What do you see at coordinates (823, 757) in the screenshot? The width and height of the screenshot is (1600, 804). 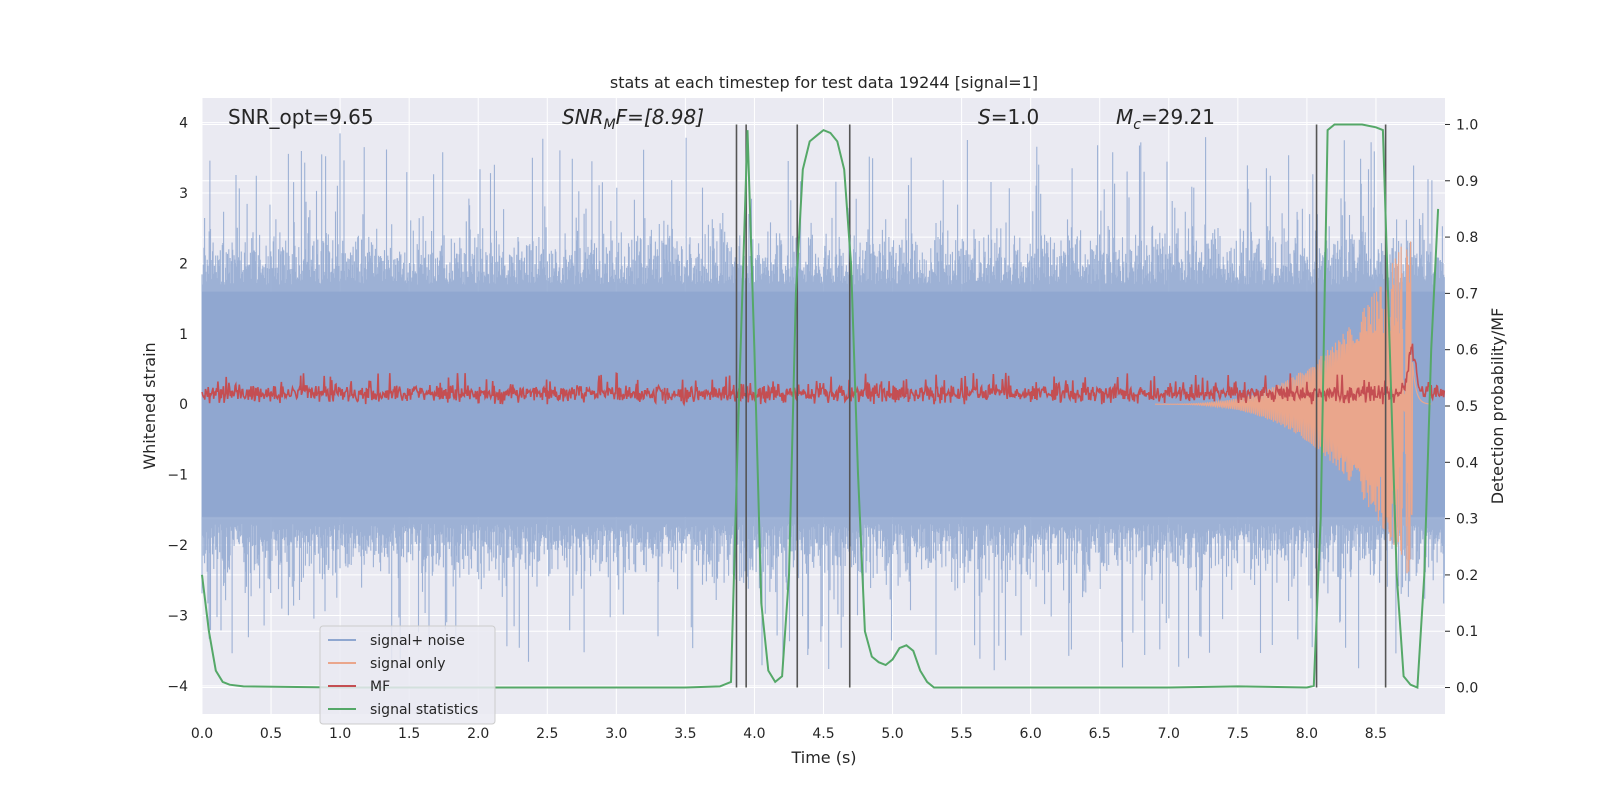 I see `x-axis-label: Time (s)` at bounding box center [823, 757].